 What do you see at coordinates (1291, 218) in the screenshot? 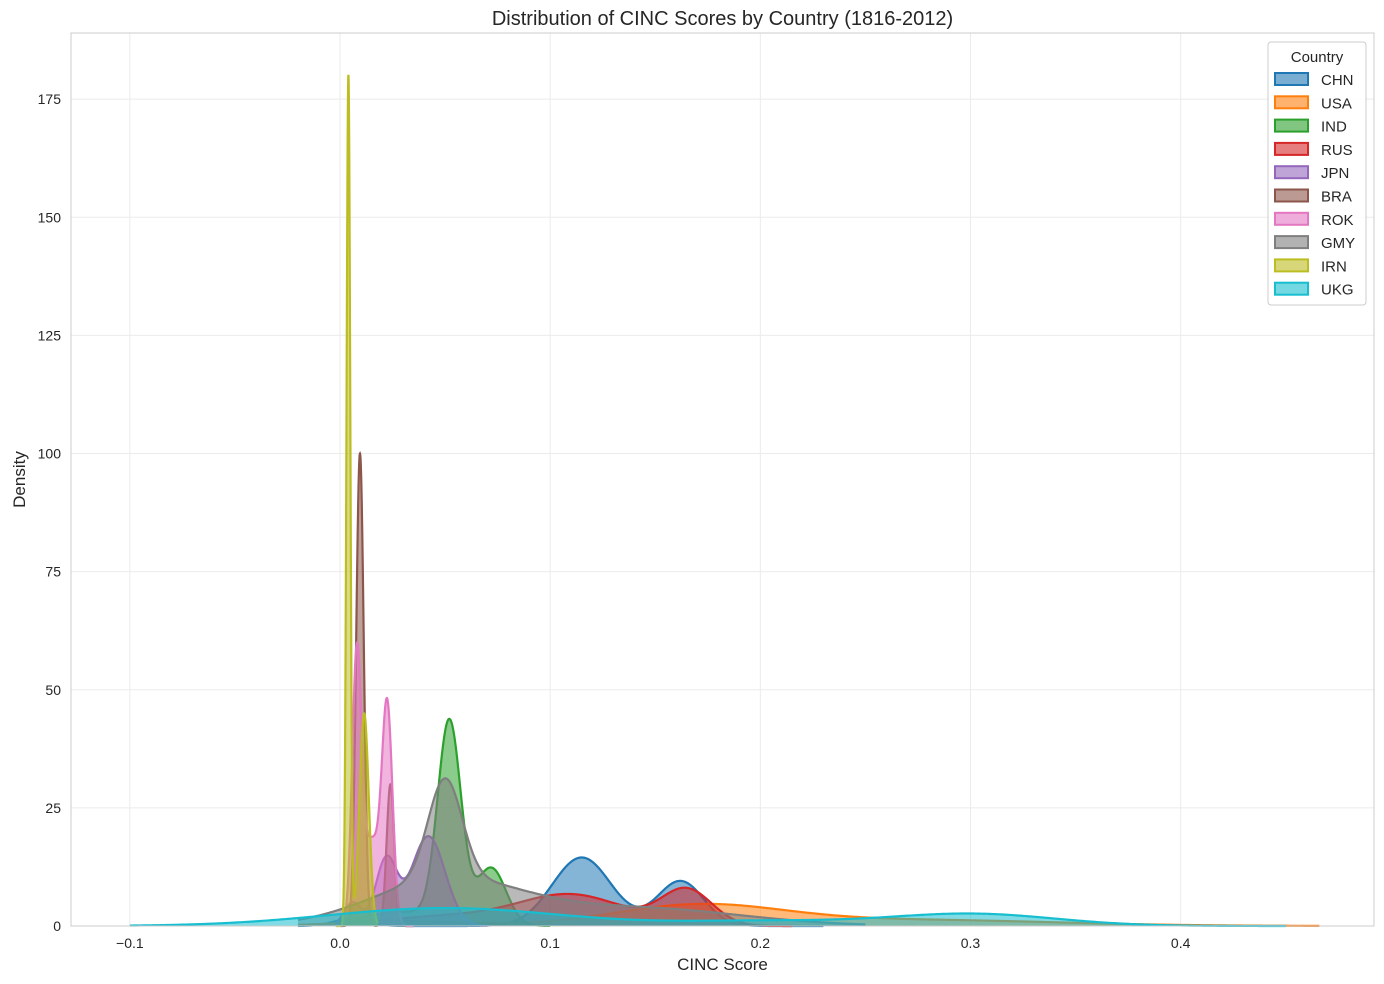
I see `legend-swatch-rok` at bounding box center [1291, 218].